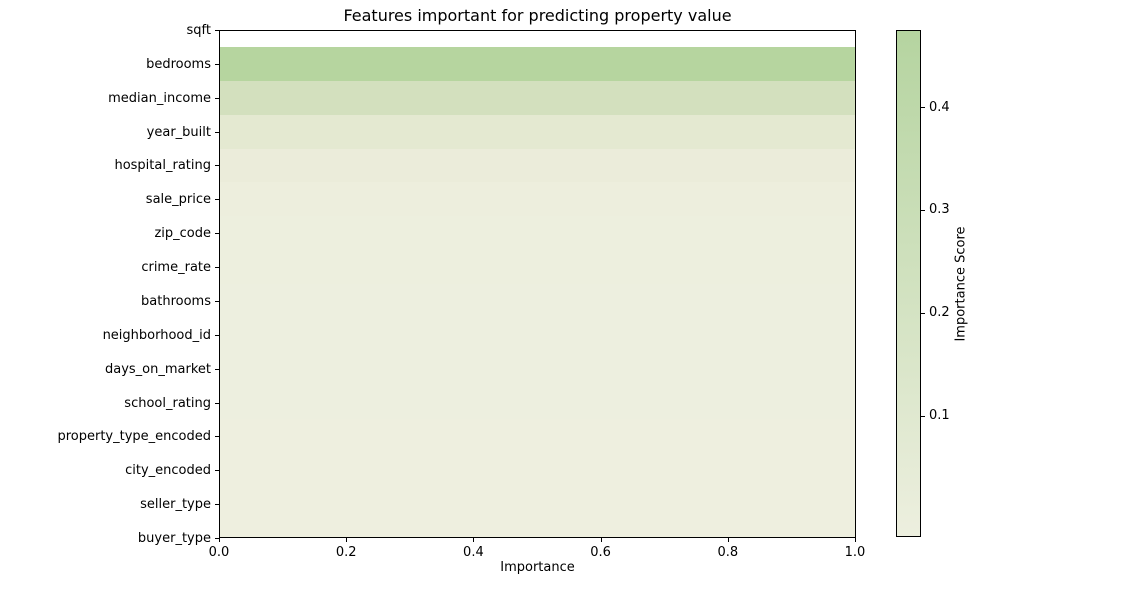  What do you see at coordinates (600, 552) in the screenshot?
I see `x-tick-label: 0.6` at bounding box center [600, 552].